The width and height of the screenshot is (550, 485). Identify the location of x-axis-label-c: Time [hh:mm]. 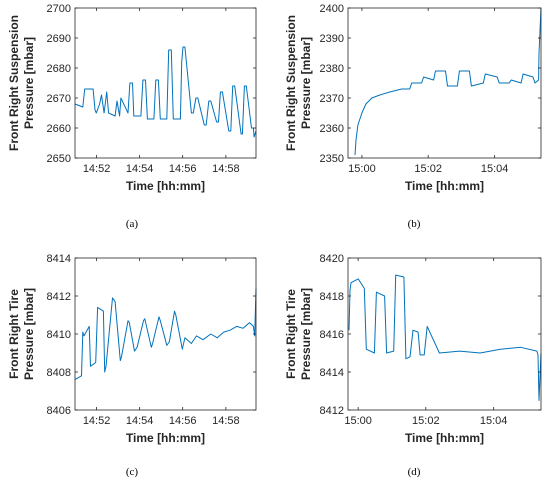
(165, 438).